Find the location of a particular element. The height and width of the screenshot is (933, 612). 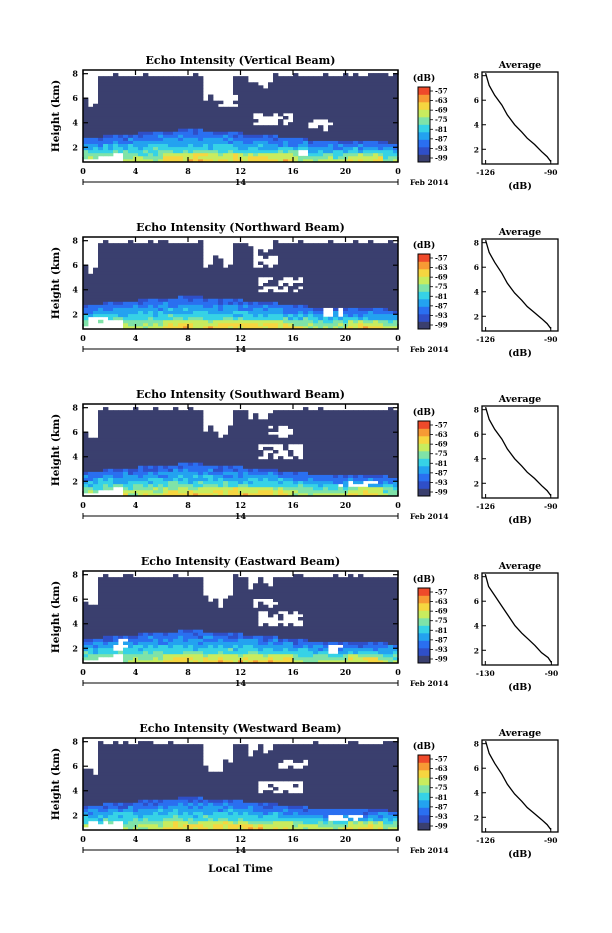

heatmap-cells is located at coordinates (240, 117).